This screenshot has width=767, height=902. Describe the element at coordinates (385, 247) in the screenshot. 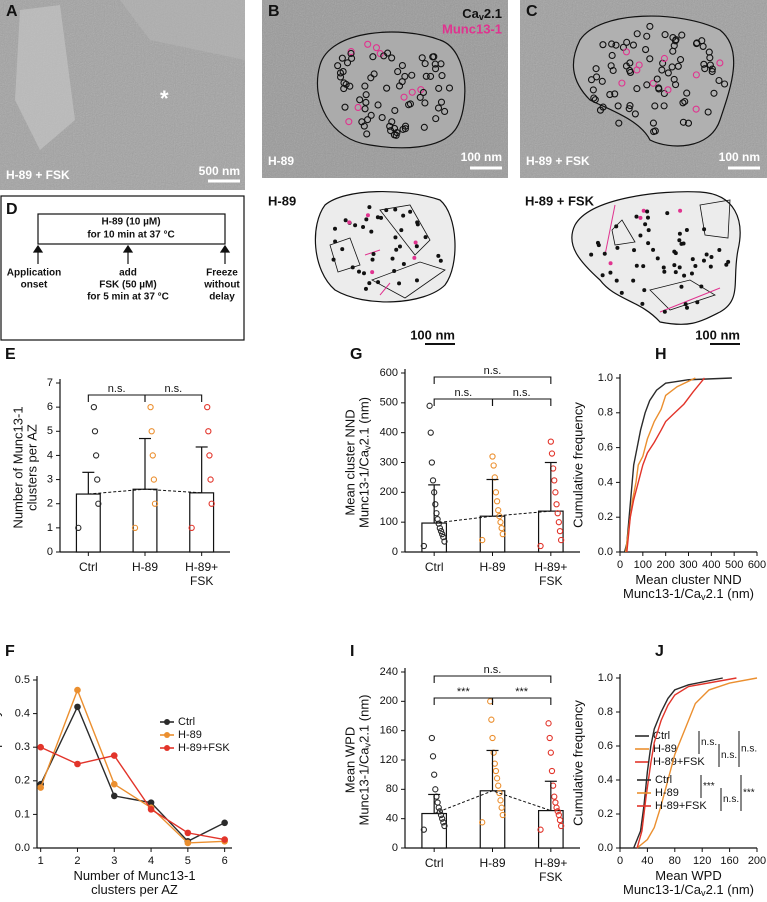

I see `az-outline` at that location.